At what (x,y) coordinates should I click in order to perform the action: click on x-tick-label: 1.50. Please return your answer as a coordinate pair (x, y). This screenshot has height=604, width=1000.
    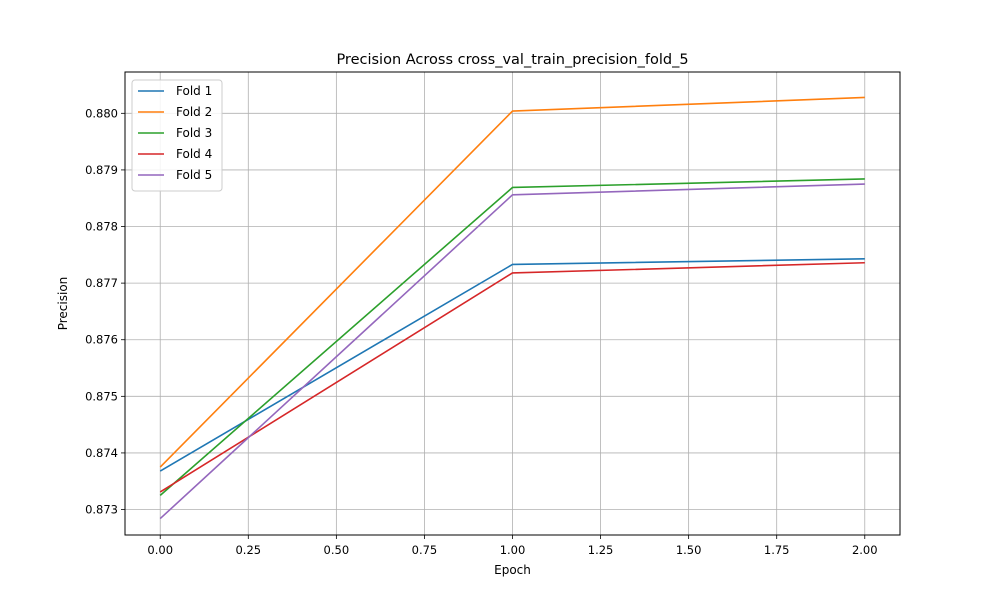
    Looking at the image, I should click on (689, 550).